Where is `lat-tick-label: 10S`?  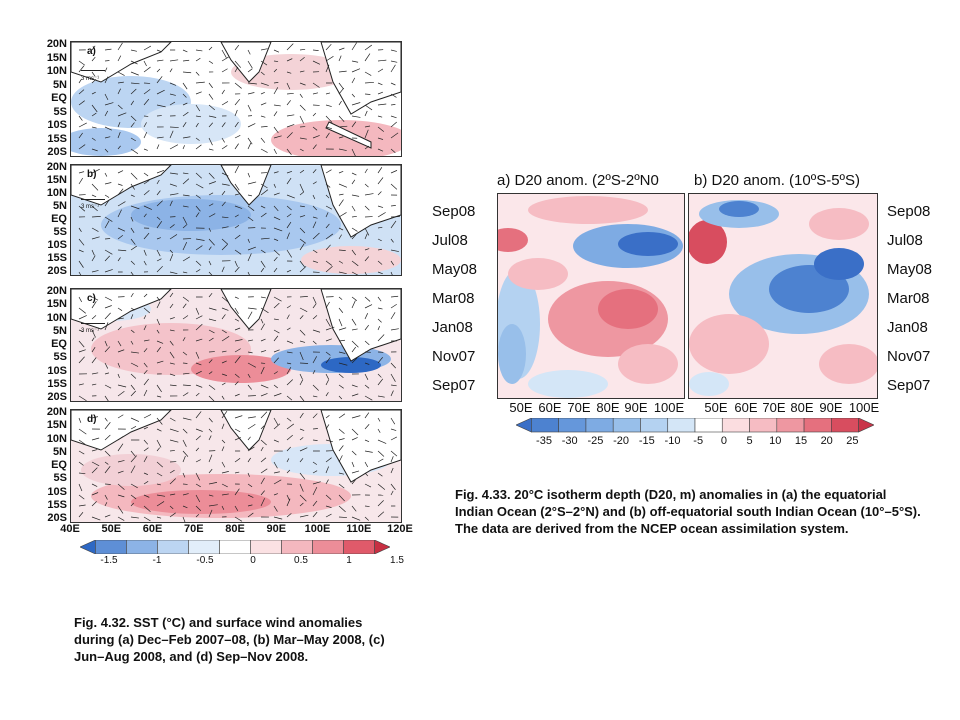 lat-tick-label: 10S is located at coordinates (57, 125).